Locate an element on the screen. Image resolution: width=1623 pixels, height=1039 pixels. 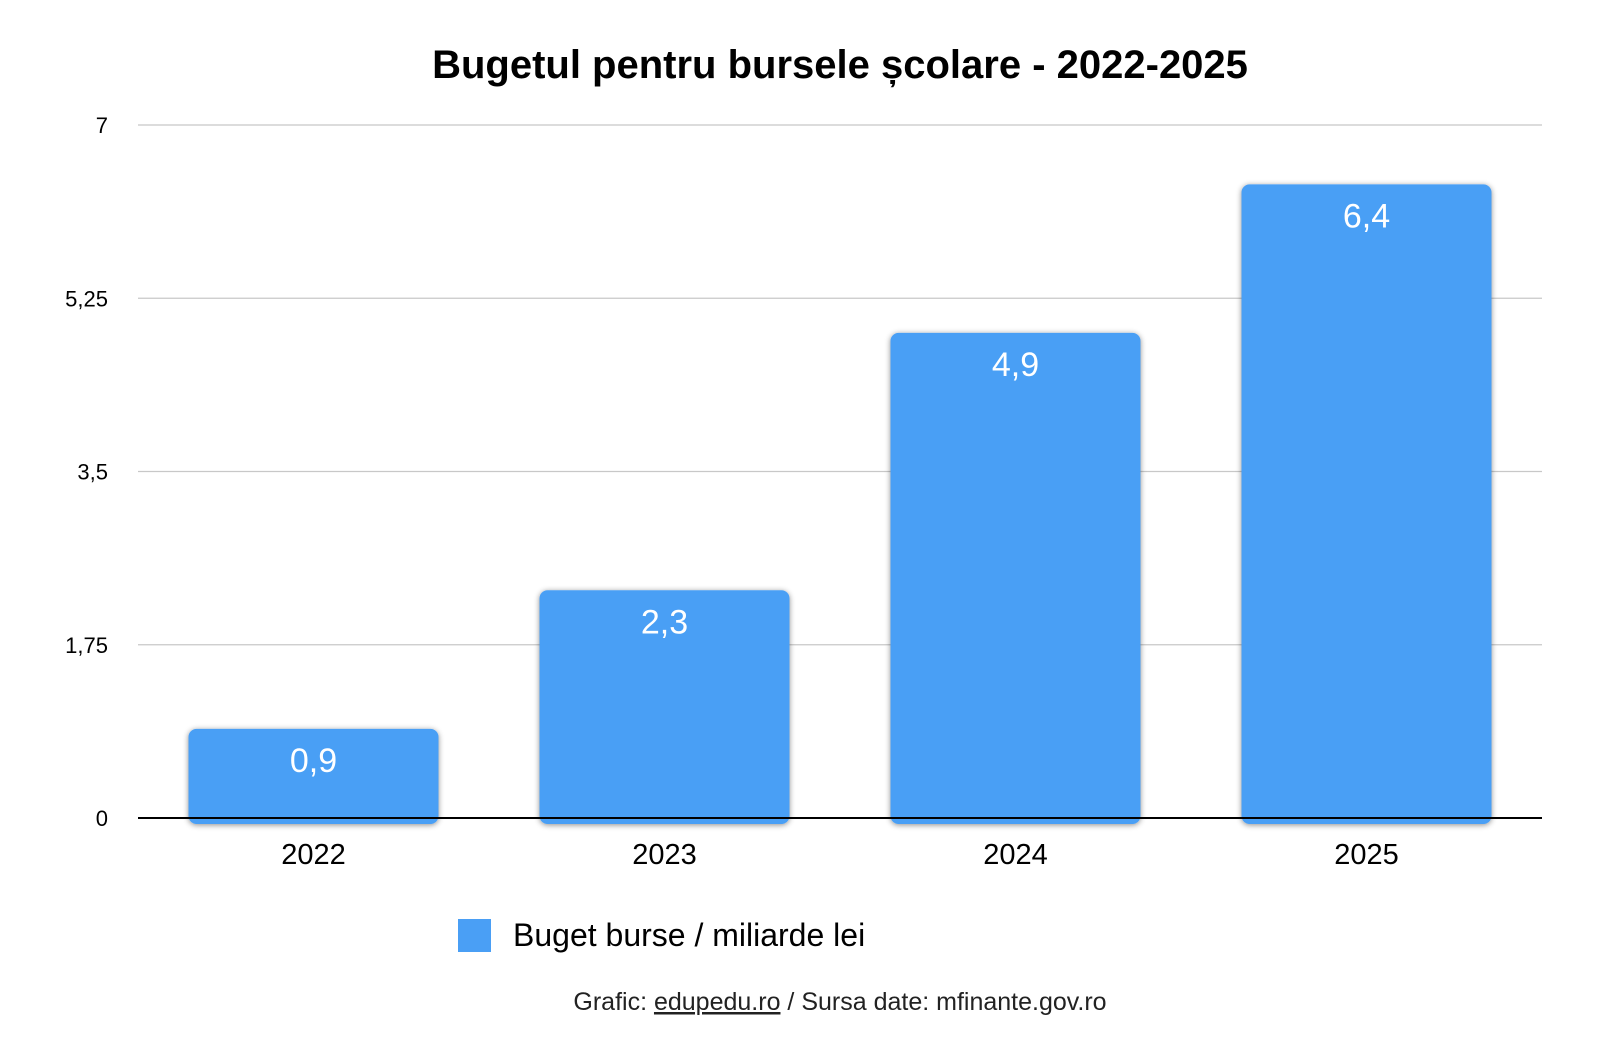
y-tick-label: 1,75 is located at coordinates (86, 645).